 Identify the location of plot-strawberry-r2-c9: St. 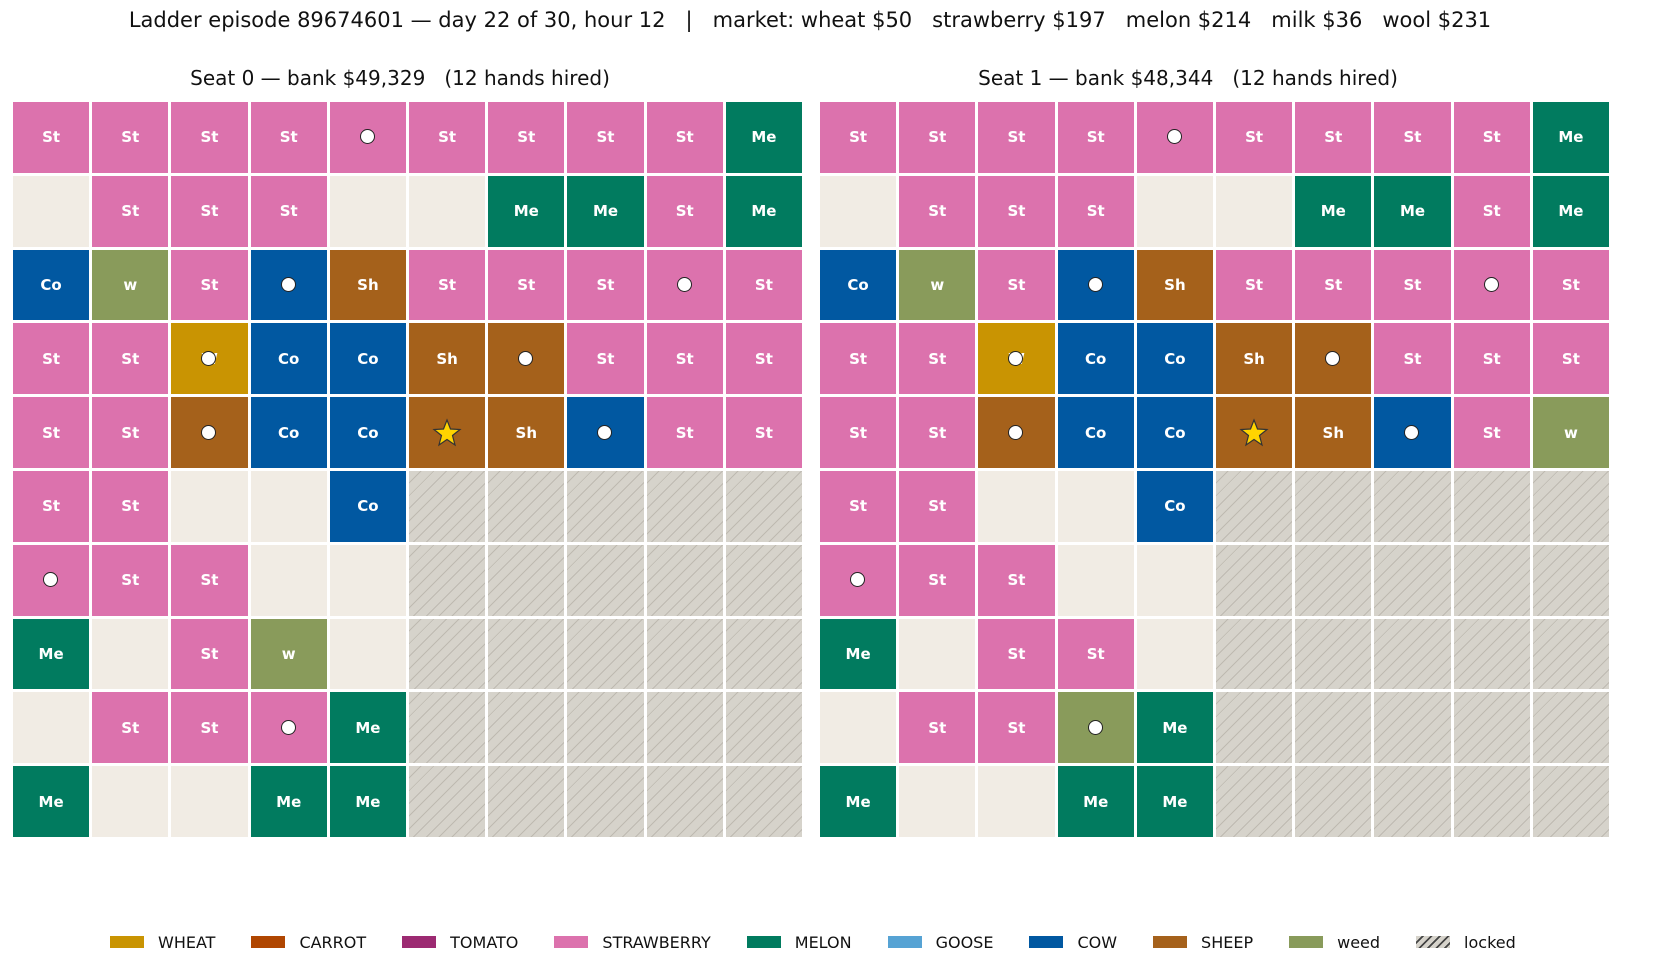
(1570, 285).